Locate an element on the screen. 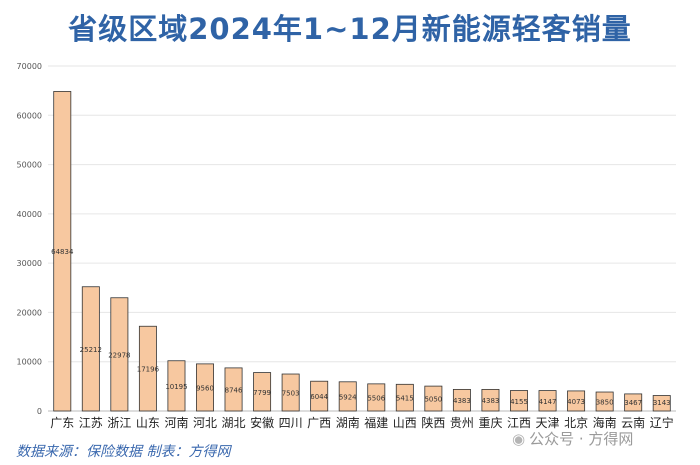 The width and height of the screenshot is (700, 465). x-tick-label: 湖北 is located at coordinates (234, 422).